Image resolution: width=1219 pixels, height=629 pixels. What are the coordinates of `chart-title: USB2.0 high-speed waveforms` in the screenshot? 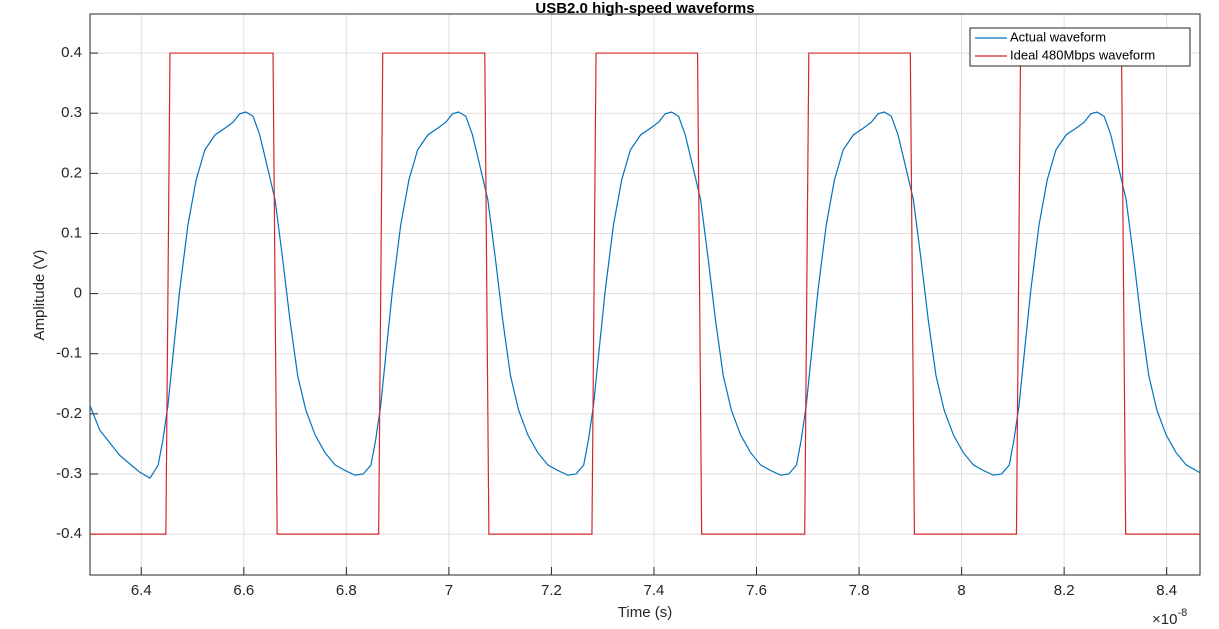 It's located at (644, 8).